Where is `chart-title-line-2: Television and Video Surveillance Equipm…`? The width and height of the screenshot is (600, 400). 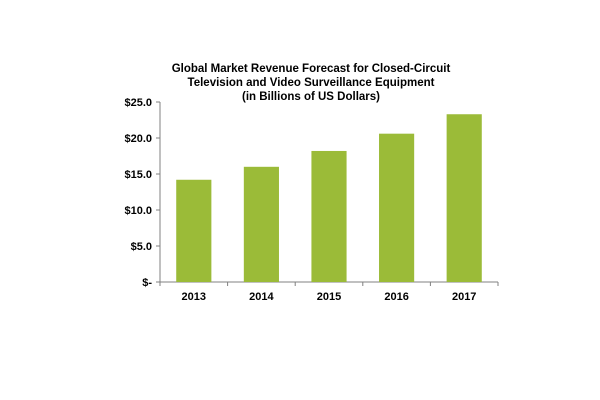
chart-title-line-2: Television and Video Surveillance Equipm… is located at coordinates (311, 83).